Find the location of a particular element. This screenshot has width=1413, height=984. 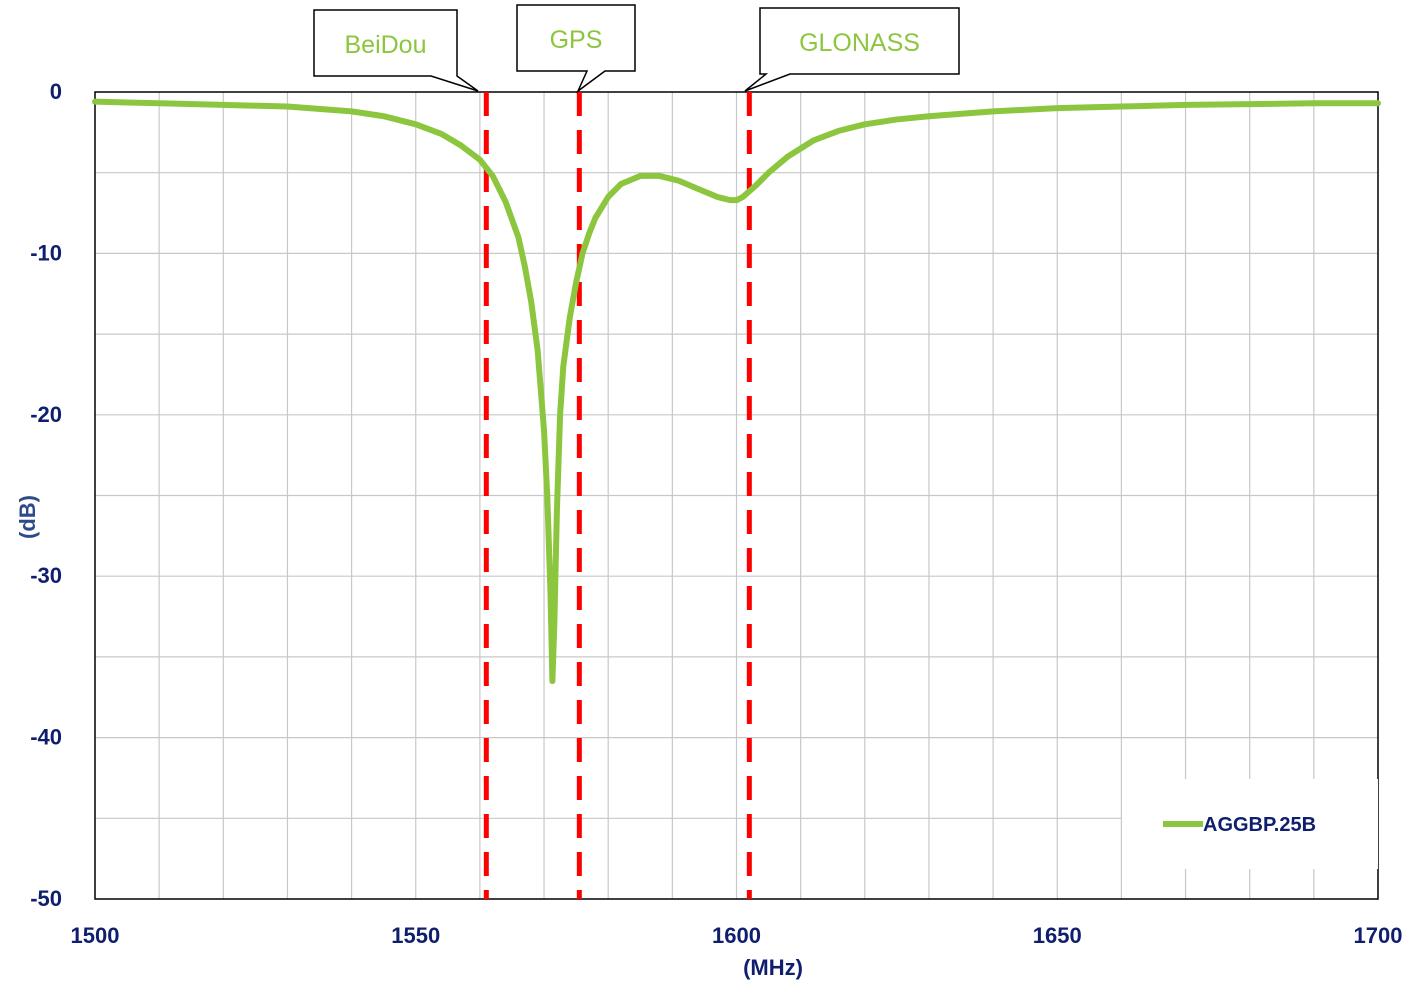

y-tick-label: -10 is located at coordinates (46, 252).